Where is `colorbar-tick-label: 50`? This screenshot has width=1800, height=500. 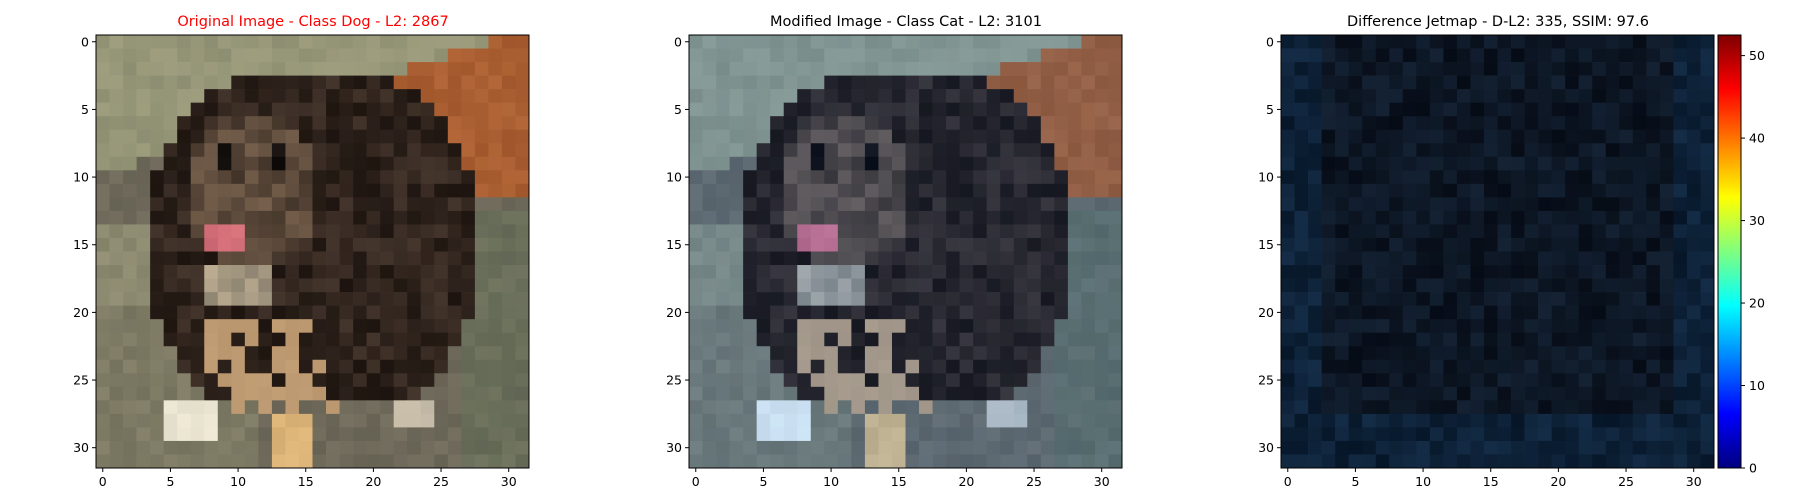 colorbar-tick-label: 50 is located at coordinates (1757, 55).